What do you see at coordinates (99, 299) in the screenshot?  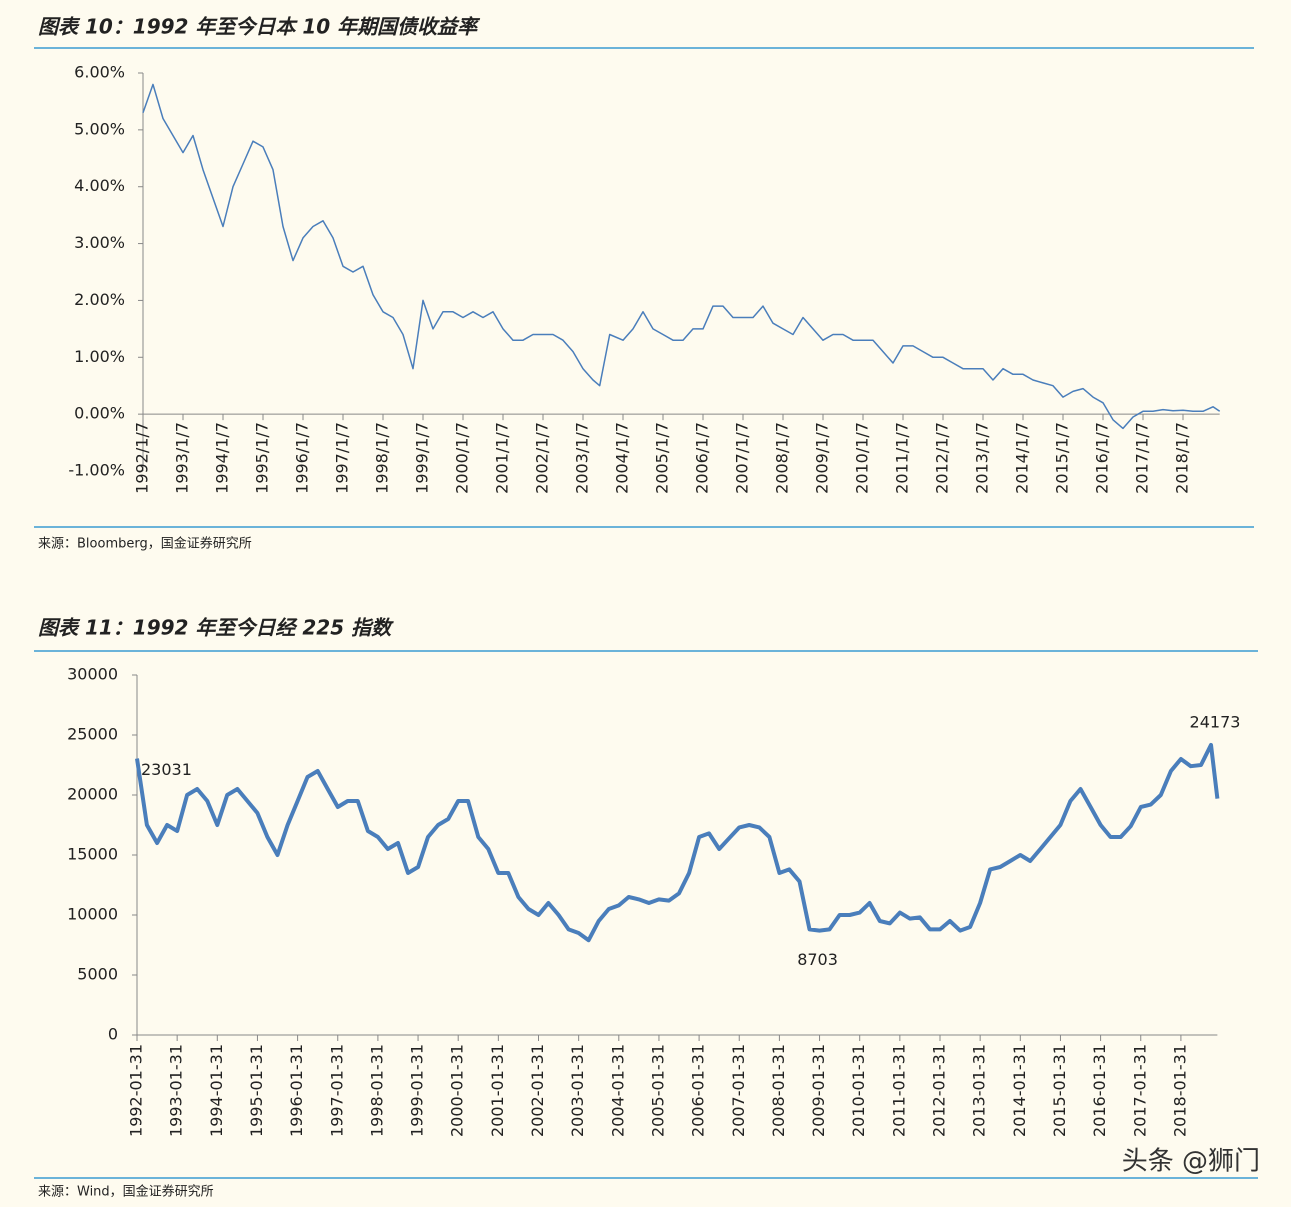 I see `y-tick-label: 2.00%` at bounding box center [99, 299].